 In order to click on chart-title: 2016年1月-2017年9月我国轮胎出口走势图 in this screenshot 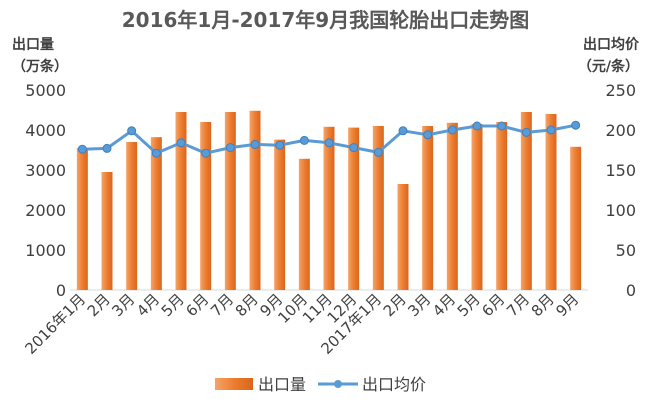, I will do `click(325, 20)`.